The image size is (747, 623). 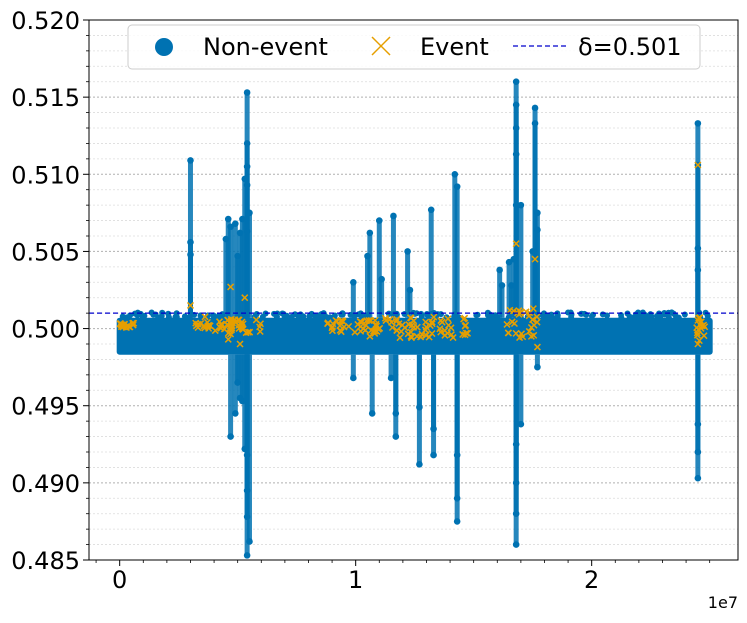 What do you see at coordinates (414, 47) in the screenshot?
I see `legend: Non-event Event δ=0.501` at bounding box center [414, 47].